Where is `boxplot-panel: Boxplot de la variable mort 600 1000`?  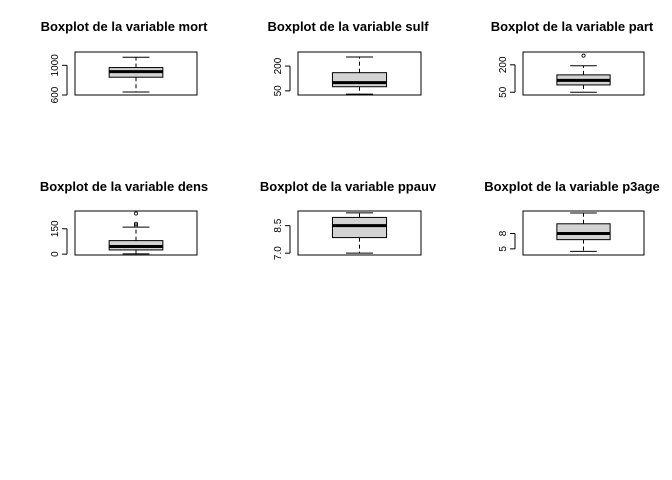
boxplot-panel: Boxplot de la variable mort 600 1000 is located at coordinates (125, 61).